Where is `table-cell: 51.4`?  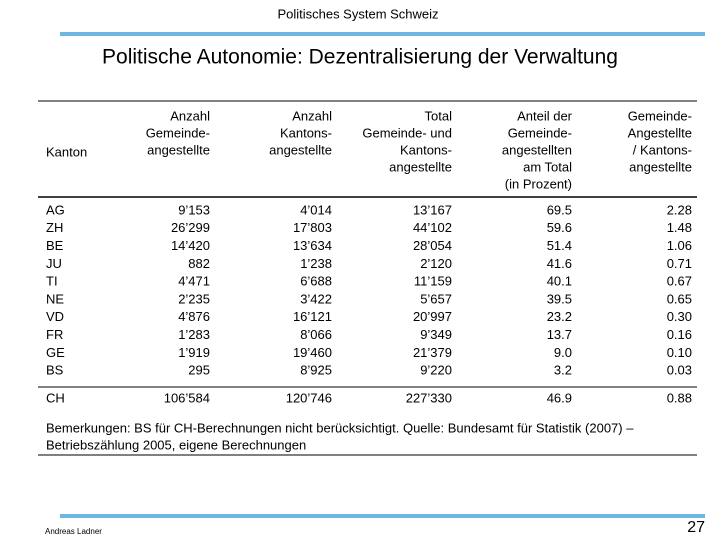 table-cell: 51.4 is located at coordinates (559, 245).